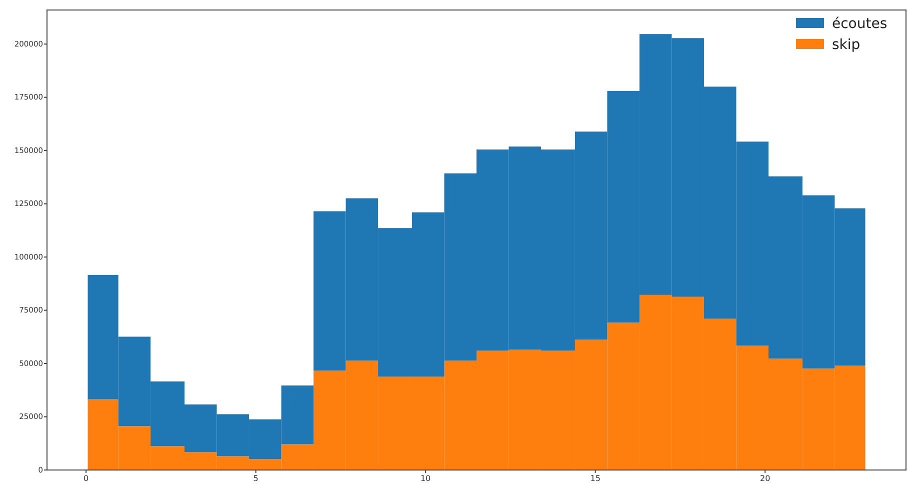  I want to click on x-tick-label: 20, so click(765, 478).